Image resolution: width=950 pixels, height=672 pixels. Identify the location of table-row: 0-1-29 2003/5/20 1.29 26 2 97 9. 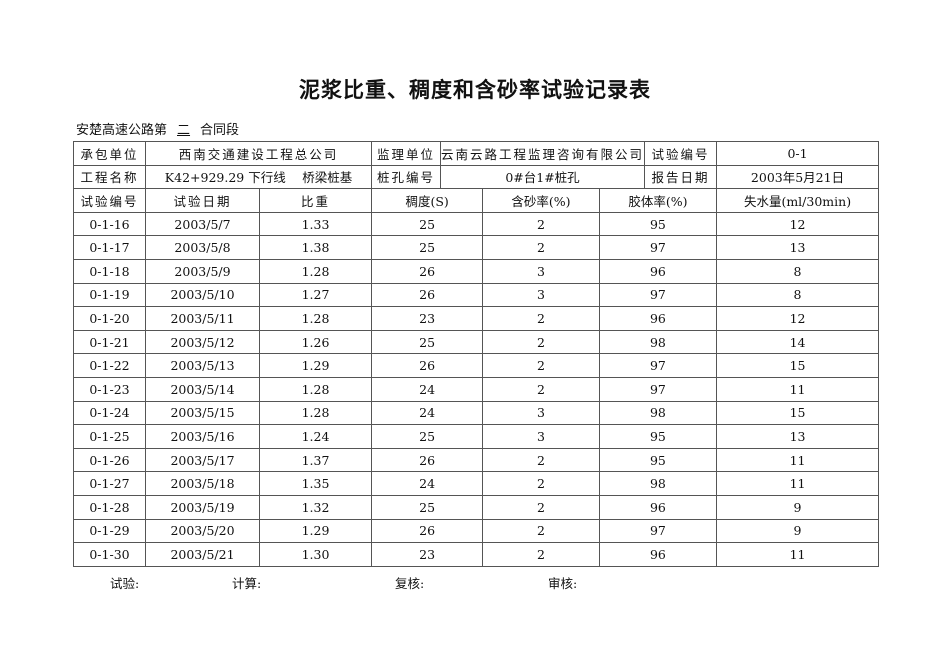
(476, 531).